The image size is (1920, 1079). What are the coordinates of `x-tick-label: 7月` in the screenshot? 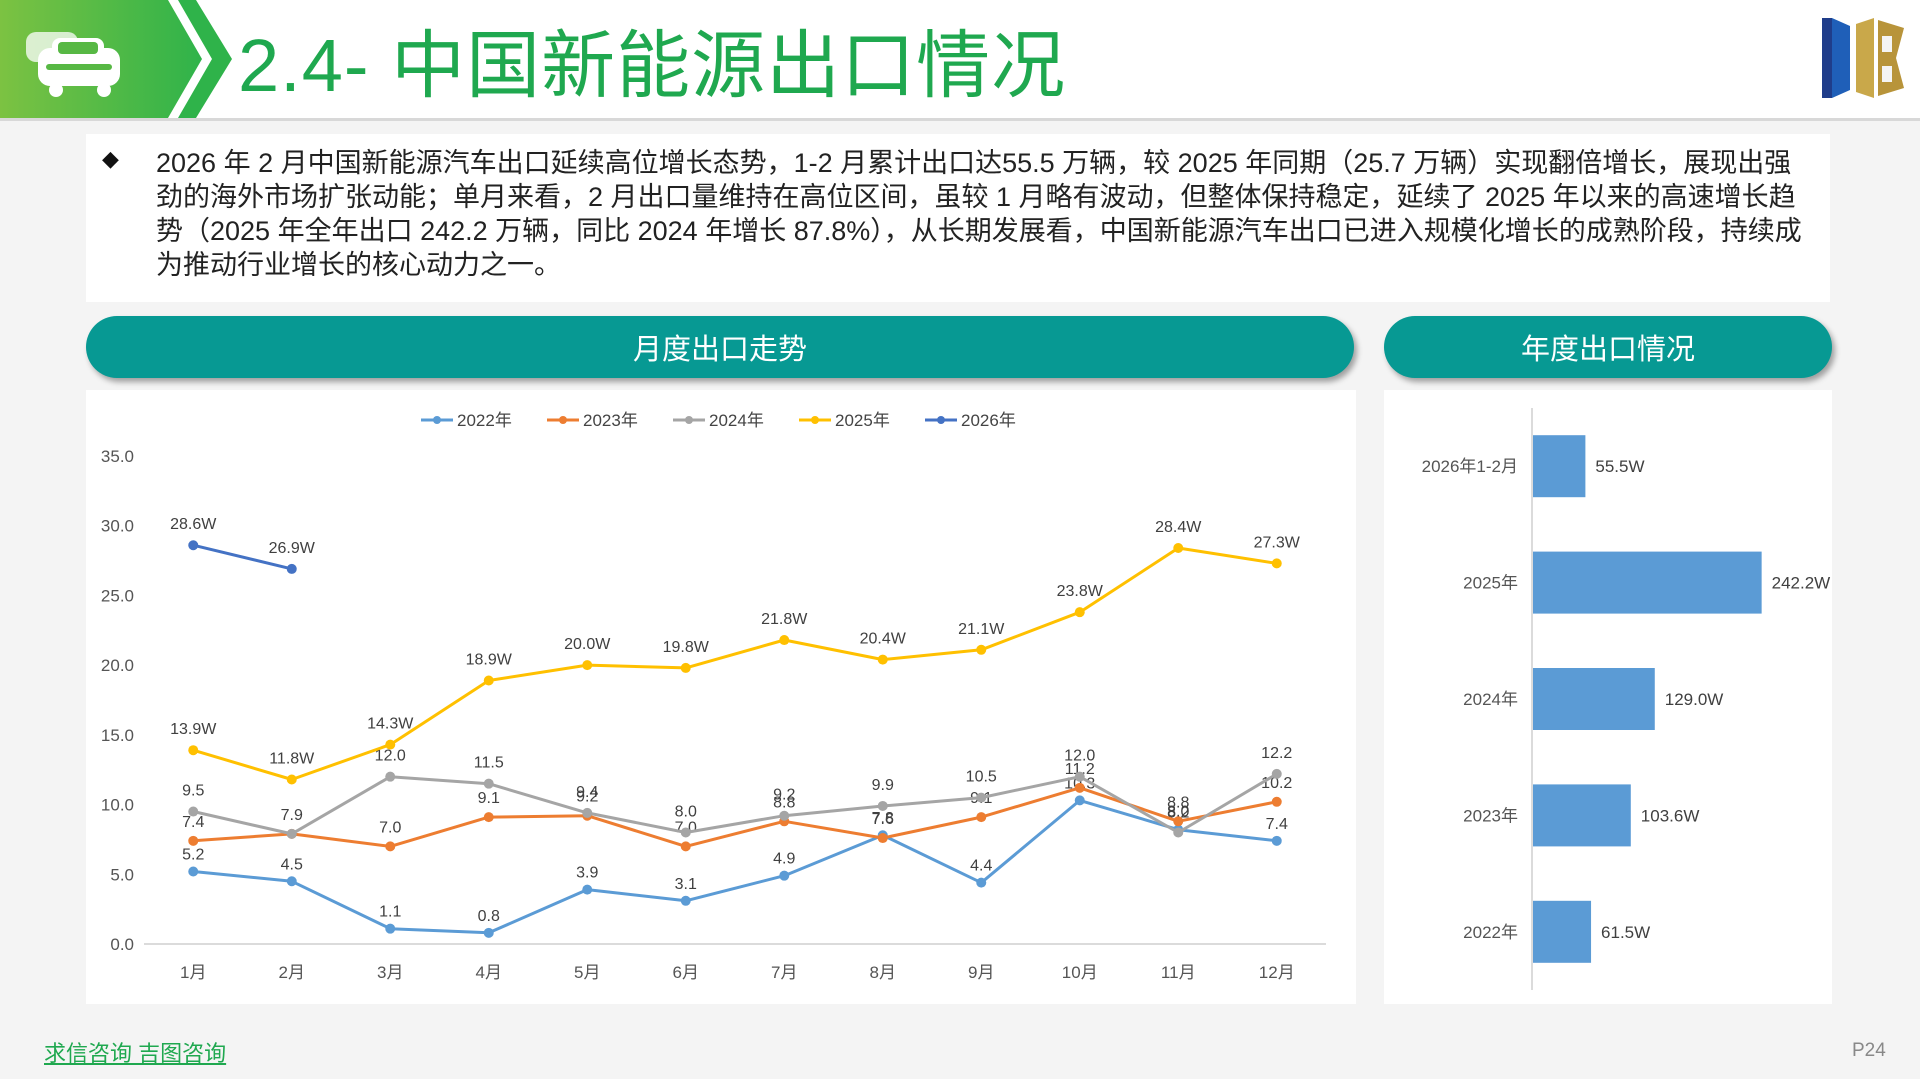 It's located at (784, 972).